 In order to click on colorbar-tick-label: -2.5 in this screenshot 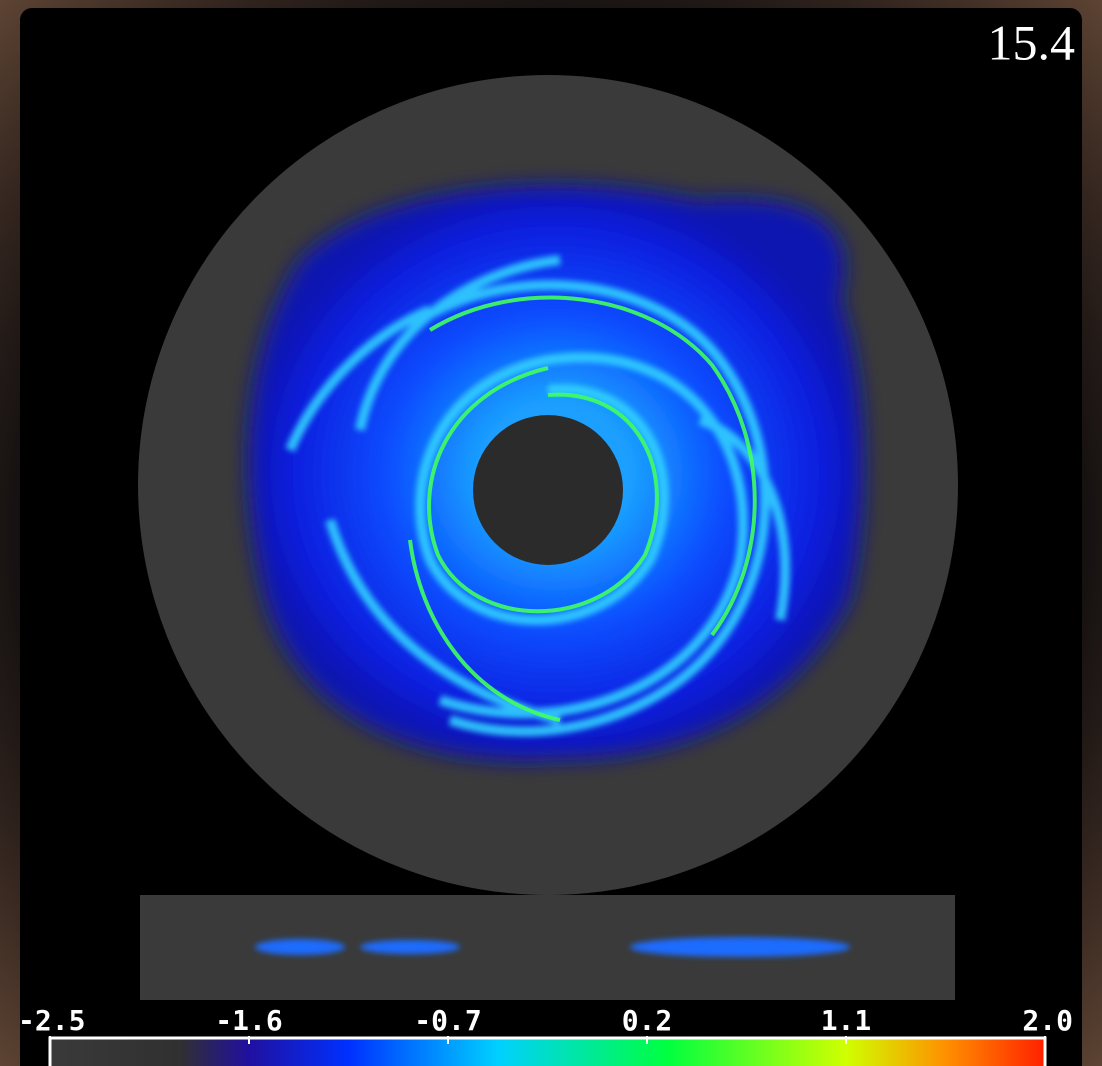, I will do `click(51, 1020)`.